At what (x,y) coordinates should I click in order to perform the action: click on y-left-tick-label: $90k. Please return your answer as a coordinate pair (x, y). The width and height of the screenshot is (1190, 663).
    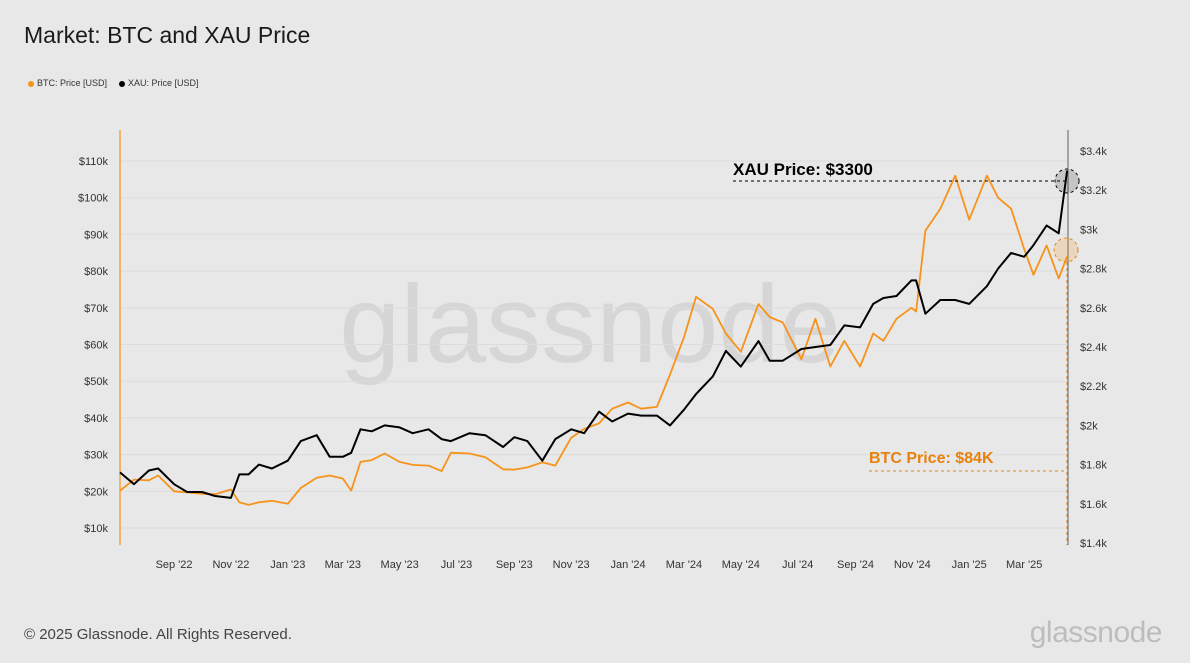
    Looking at the image, I should click on (96, 235).